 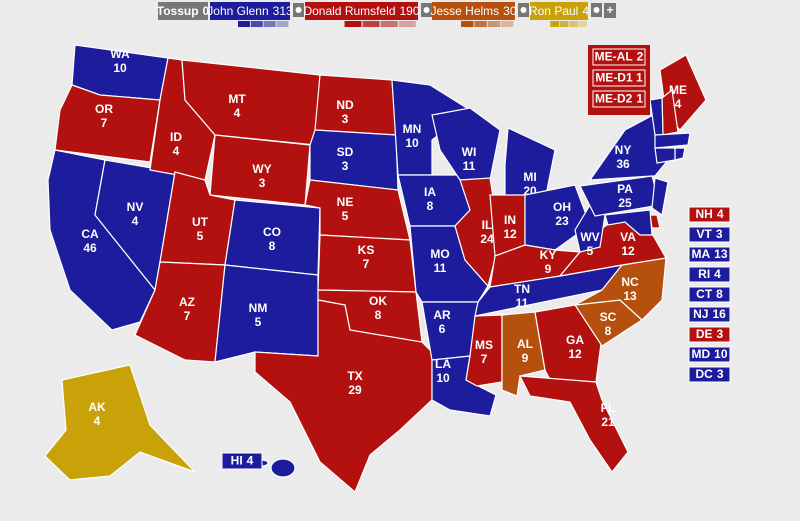 What do you see at coordinates (719, 334) in the screenshot?
I see `label-value: 3` at bounding box center [719, 334].